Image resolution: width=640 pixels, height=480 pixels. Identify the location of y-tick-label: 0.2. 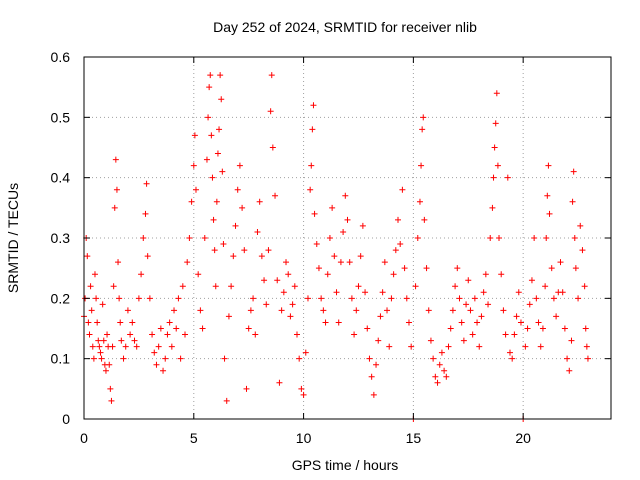
(61, 298).